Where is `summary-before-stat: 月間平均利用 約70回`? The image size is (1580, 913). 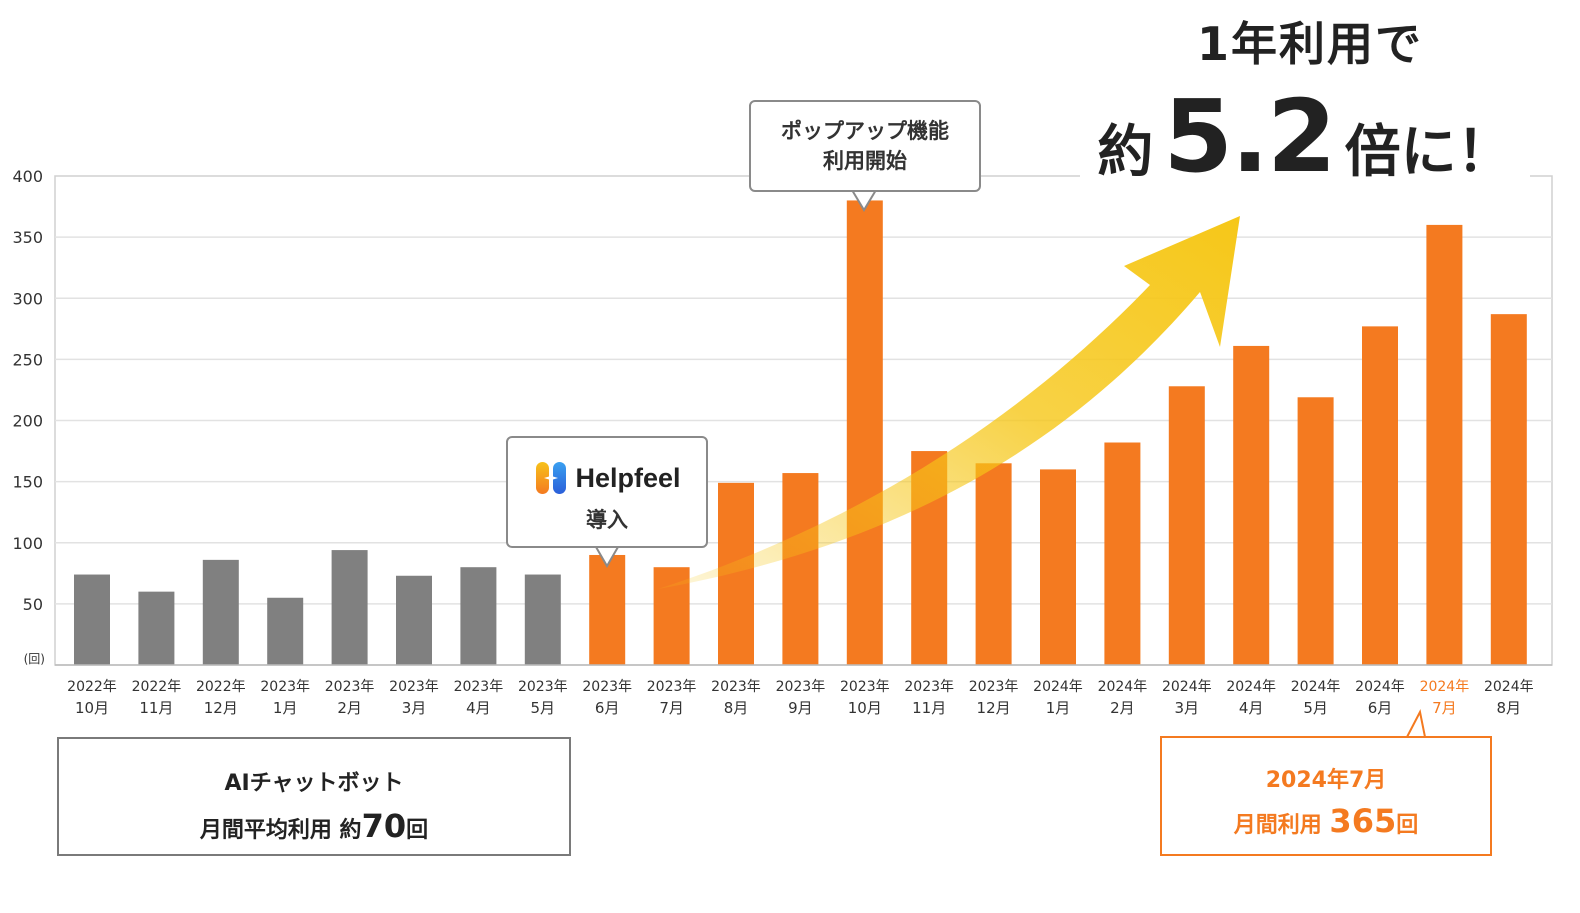
summary-before-stat: 月間平均利用 約70回 is located at coordinates (314, 826).